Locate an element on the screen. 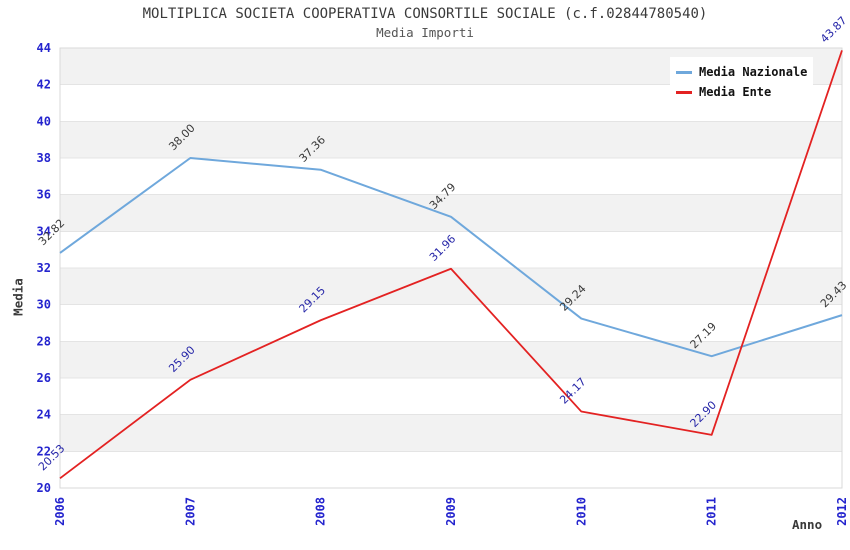 The height and width of the screenshot is (550, 850). y-tick-label: 26 is located at coordinates (44, 378).